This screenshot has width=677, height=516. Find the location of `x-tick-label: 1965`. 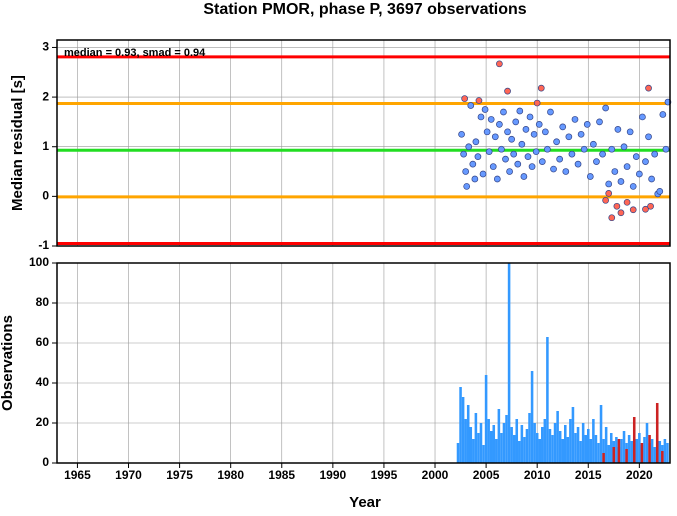

x-tick-label: 1965 is located at coordinates (77, 475).